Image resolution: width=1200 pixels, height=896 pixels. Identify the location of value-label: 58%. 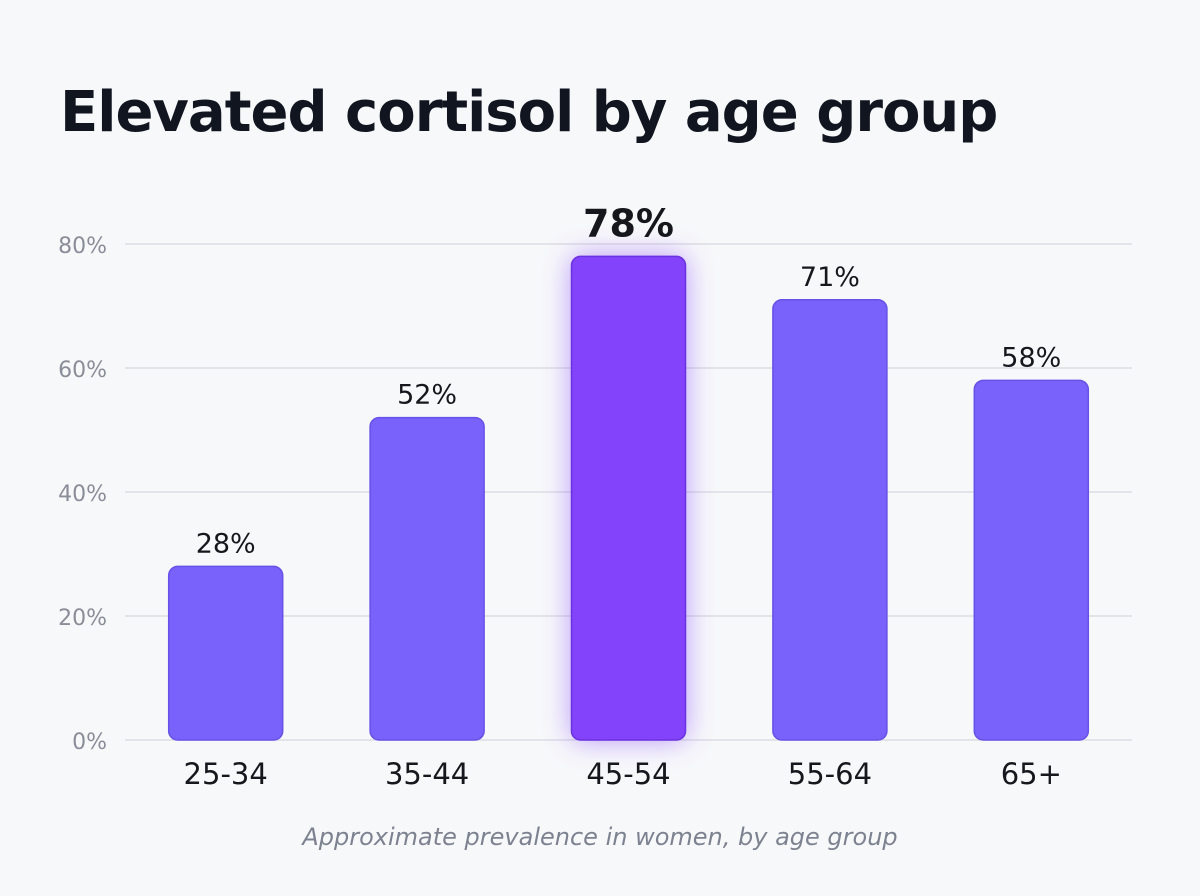
(1031, 357).